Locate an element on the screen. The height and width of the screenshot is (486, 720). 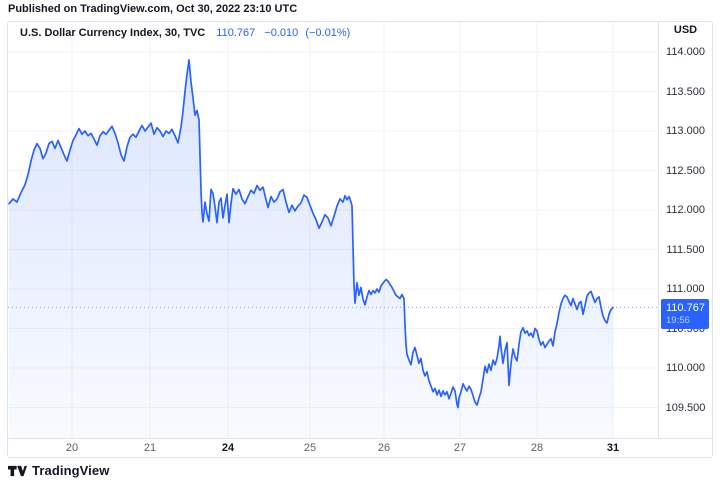
price-axis-label: 110.000 is located at coordinates (685, 368).